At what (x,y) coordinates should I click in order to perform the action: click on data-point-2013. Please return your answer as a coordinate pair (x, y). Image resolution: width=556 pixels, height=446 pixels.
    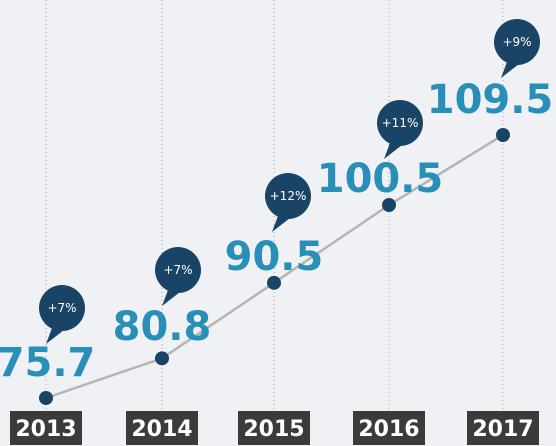
    Looking at the image, I should click on (46, 398).